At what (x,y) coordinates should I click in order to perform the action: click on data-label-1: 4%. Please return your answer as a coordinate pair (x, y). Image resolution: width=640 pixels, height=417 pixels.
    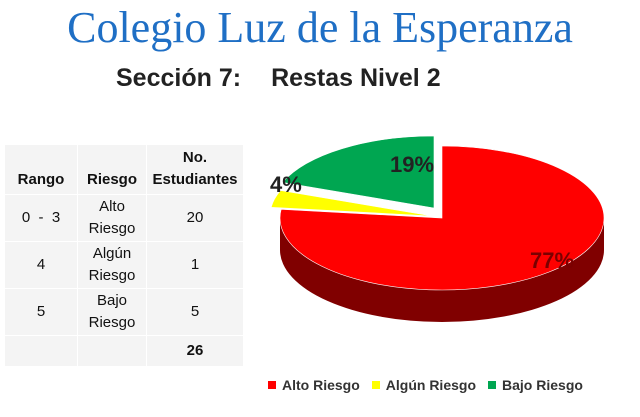
    Looking at the image, I should click on (286, 184).